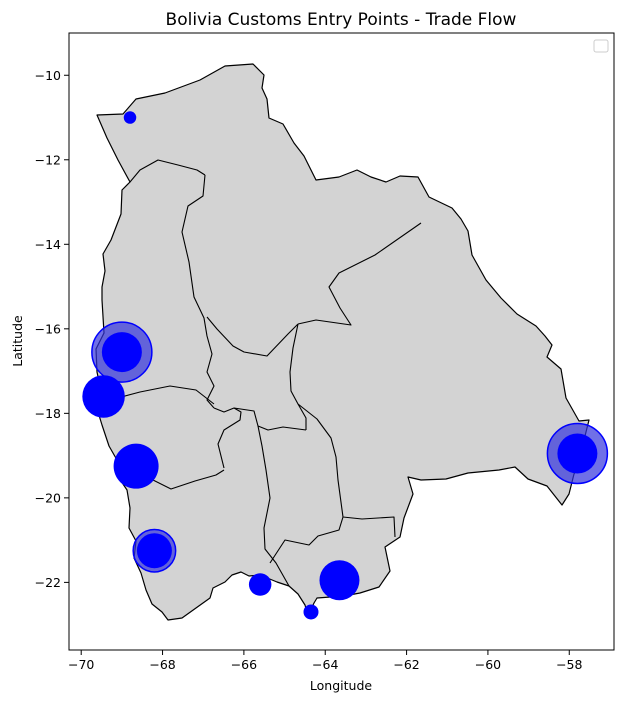  Describe the element at coordinates (48, 75) in the screenshot. I see `y-tick-label: −10` at that location.